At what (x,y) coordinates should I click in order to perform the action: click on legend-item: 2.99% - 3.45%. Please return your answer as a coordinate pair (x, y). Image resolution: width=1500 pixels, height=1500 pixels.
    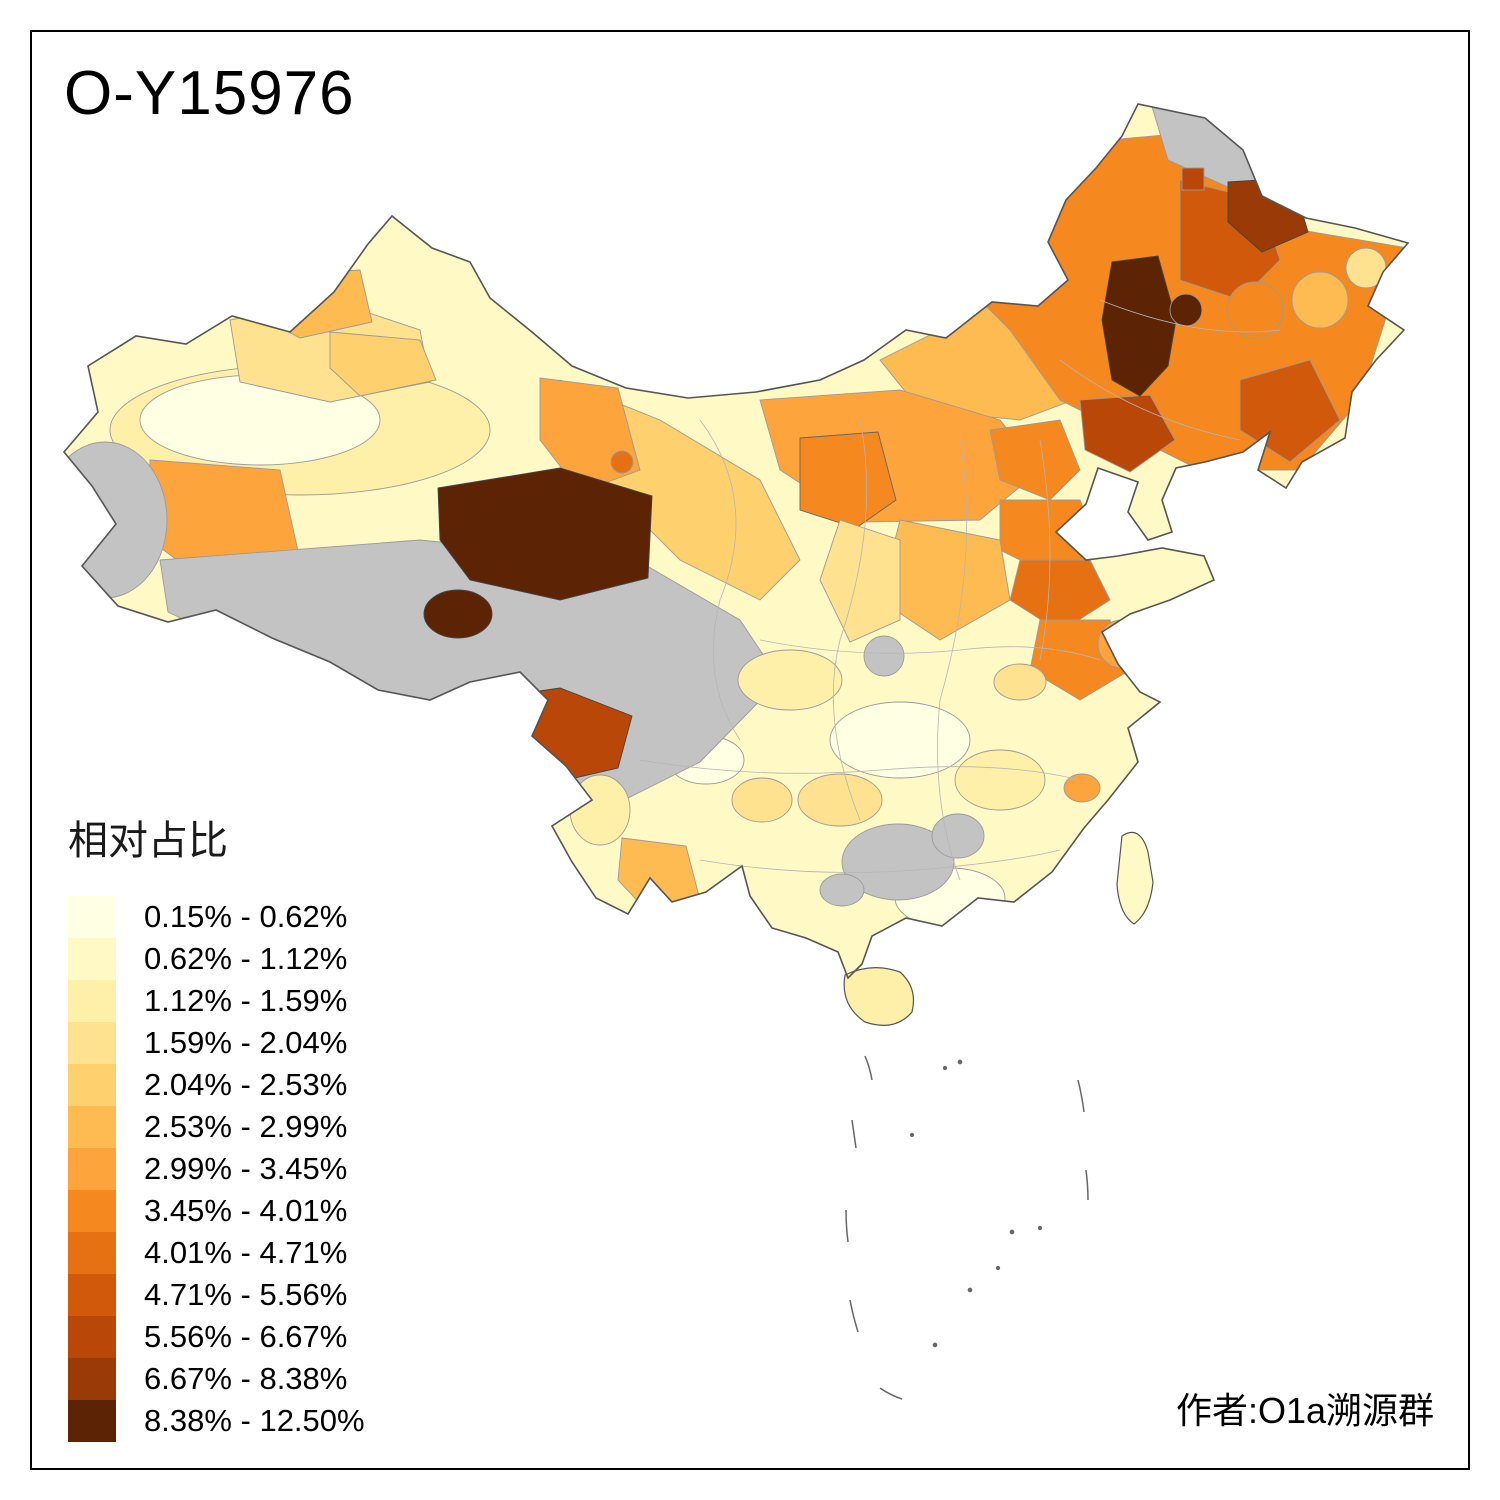
    Looking at the image, I should click on (216, 1169).